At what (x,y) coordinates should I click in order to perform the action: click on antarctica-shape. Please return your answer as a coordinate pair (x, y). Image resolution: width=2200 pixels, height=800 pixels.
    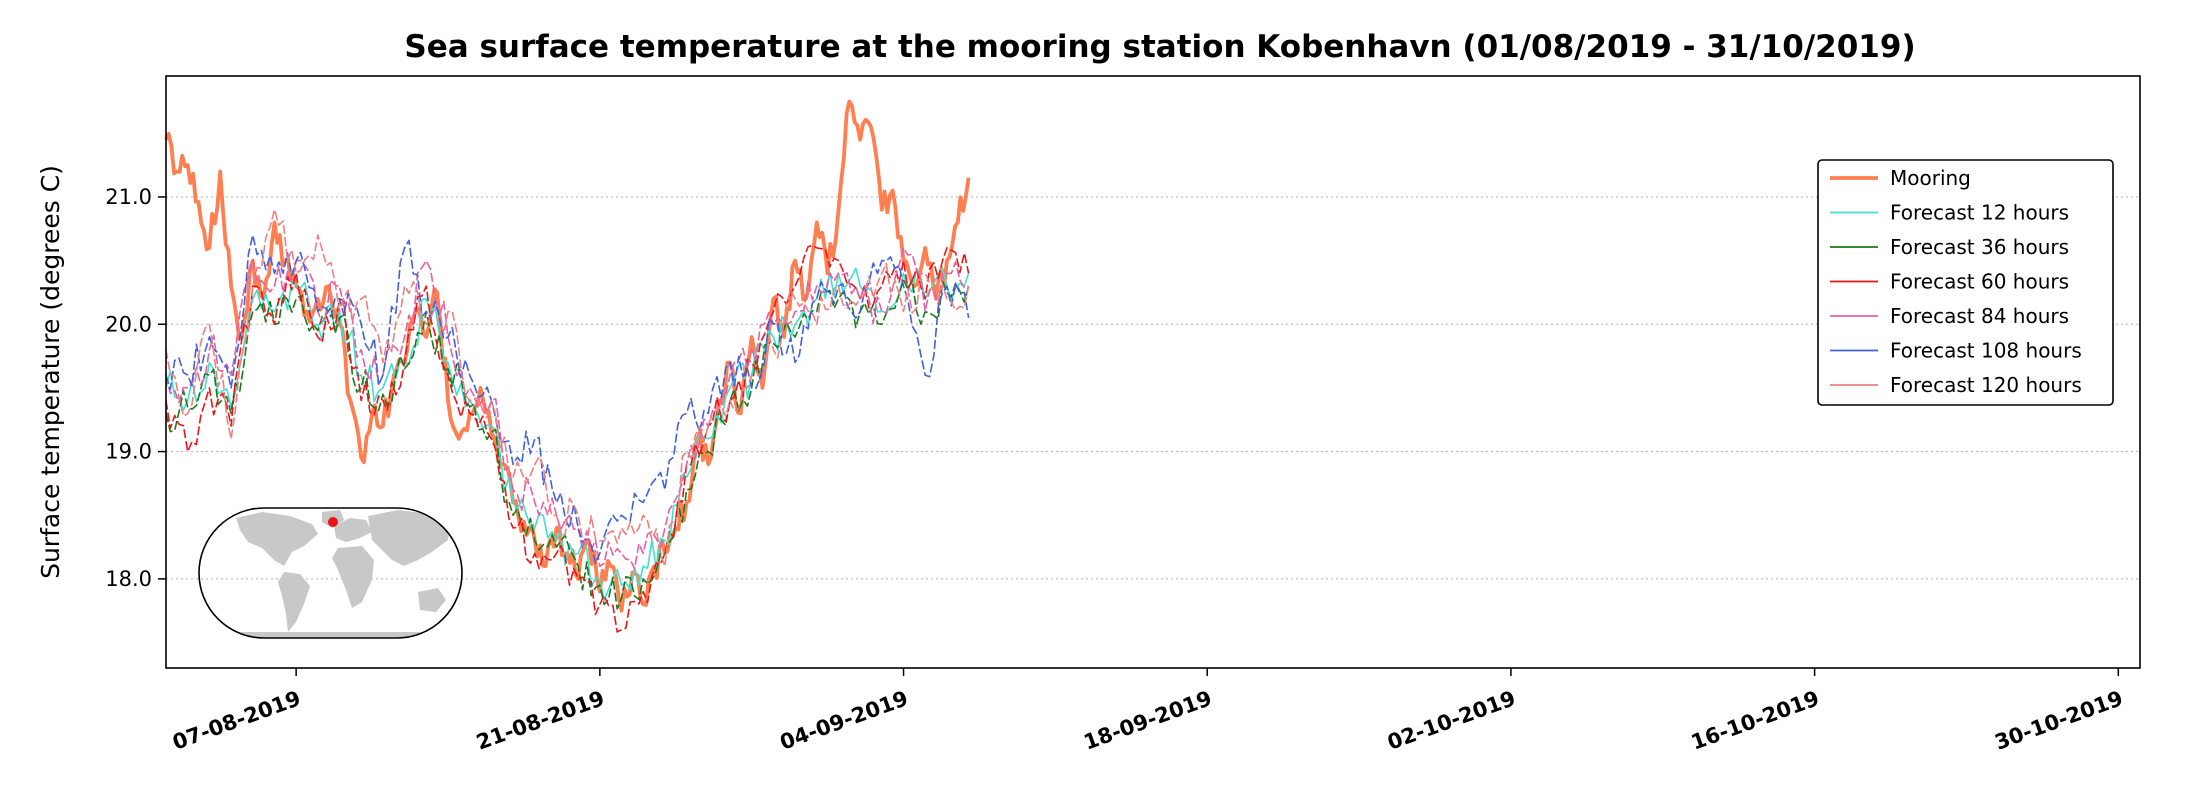
    Looking at the image, I should click on (335, 635).